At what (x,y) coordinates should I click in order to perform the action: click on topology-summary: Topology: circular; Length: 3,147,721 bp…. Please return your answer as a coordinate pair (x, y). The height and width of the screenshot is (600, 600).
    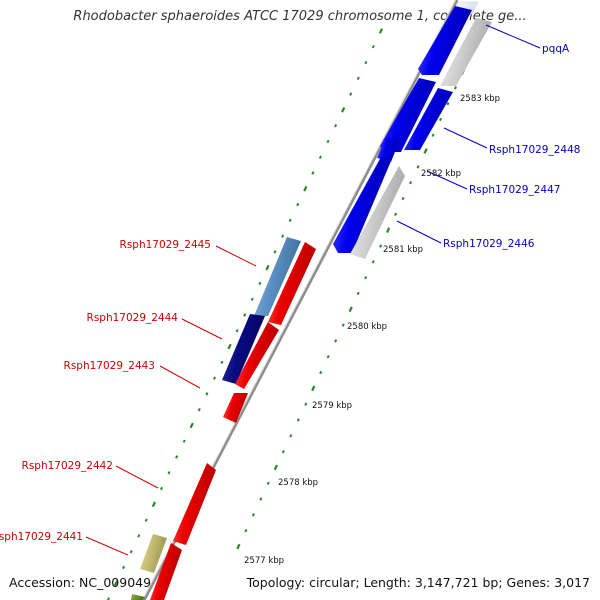
    Looking at the image, I should click on (418, 582).